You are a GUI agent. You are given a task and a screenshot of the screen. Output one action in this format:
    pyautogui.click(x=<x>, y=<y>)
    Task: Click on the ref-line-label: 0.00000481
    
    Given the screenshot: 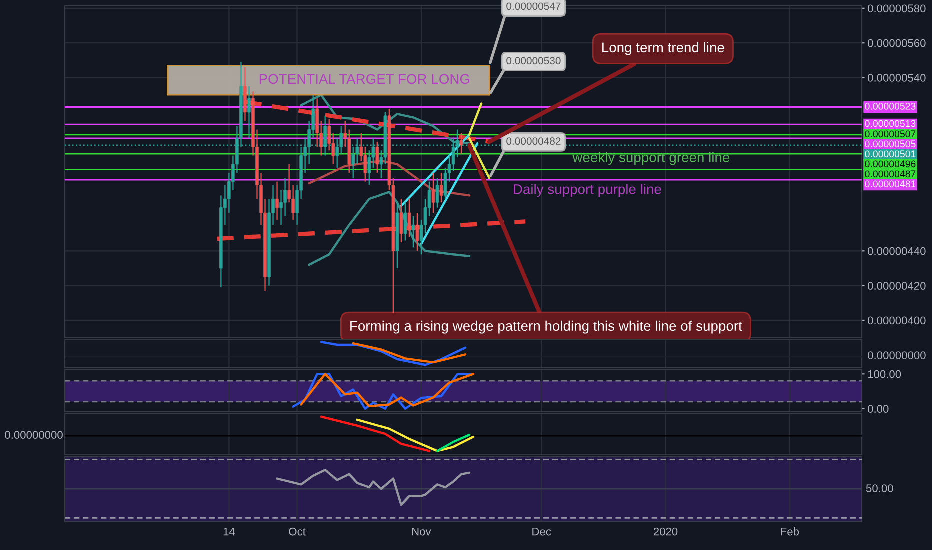 What is the action you would take?
    pyautogui.click(x=890, y=184)
    